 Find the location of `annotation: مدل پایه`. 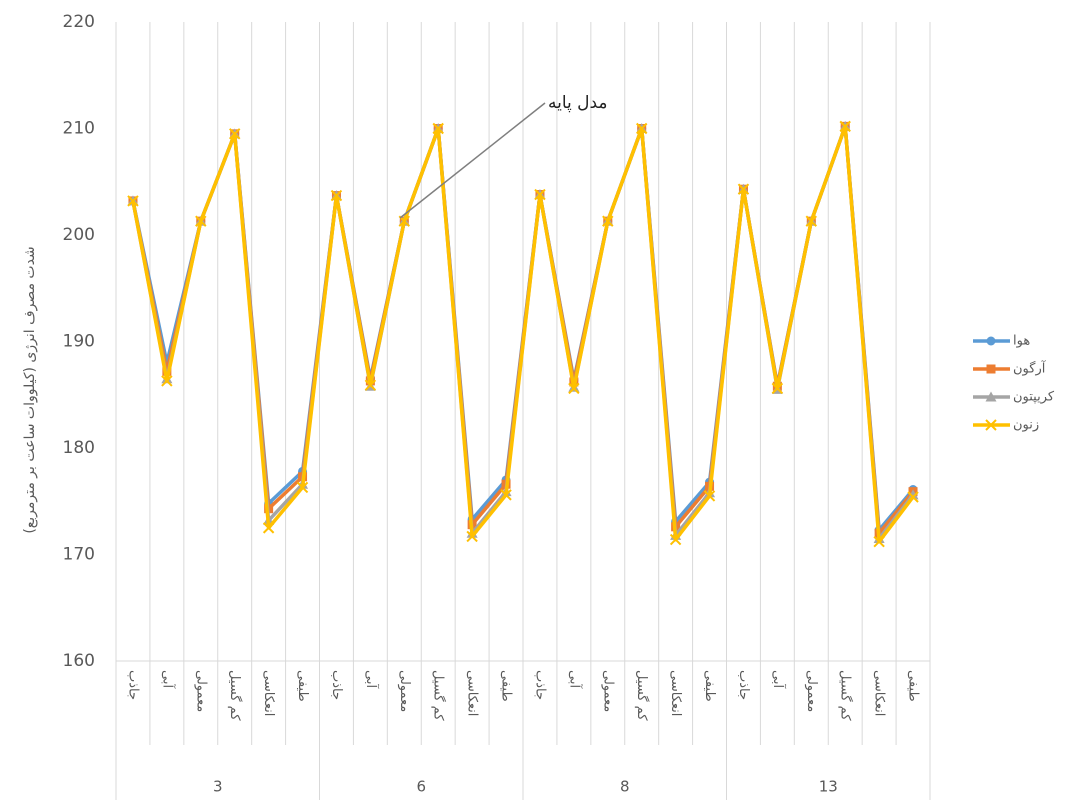

annotation: مدل پایه is located at coordinates (578, 103).